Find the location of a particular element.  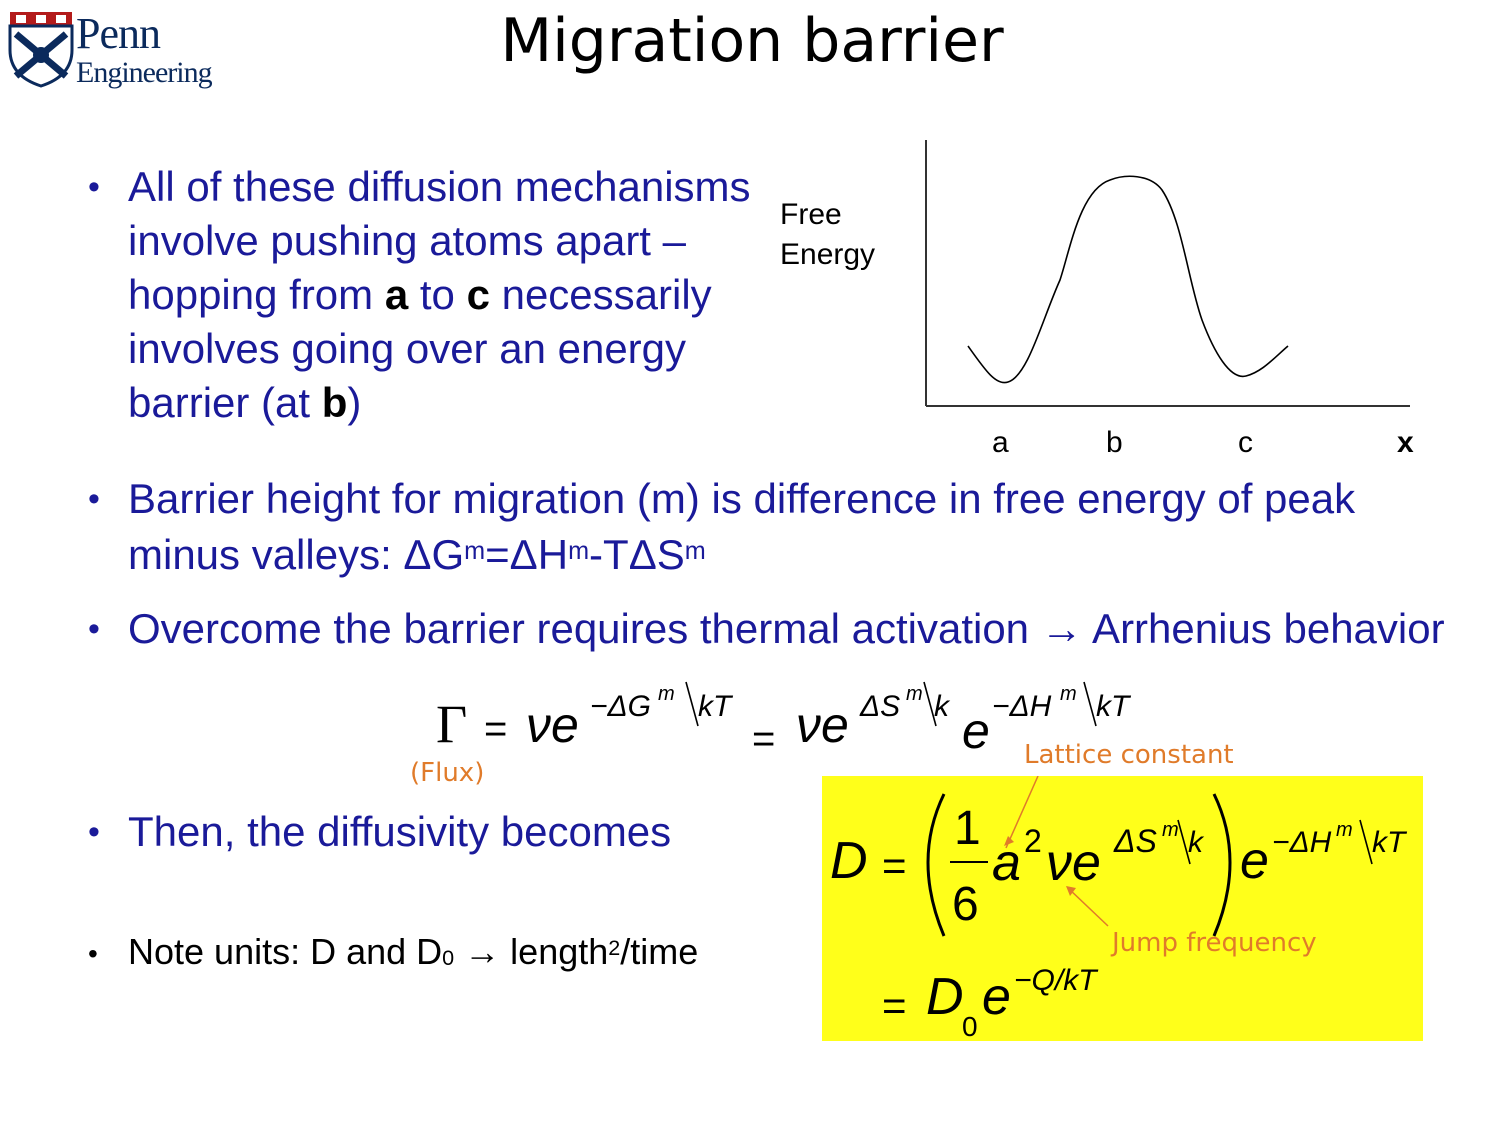

bullet-text: Then, the diffusivity becomes is located at coordinates (400, 831).